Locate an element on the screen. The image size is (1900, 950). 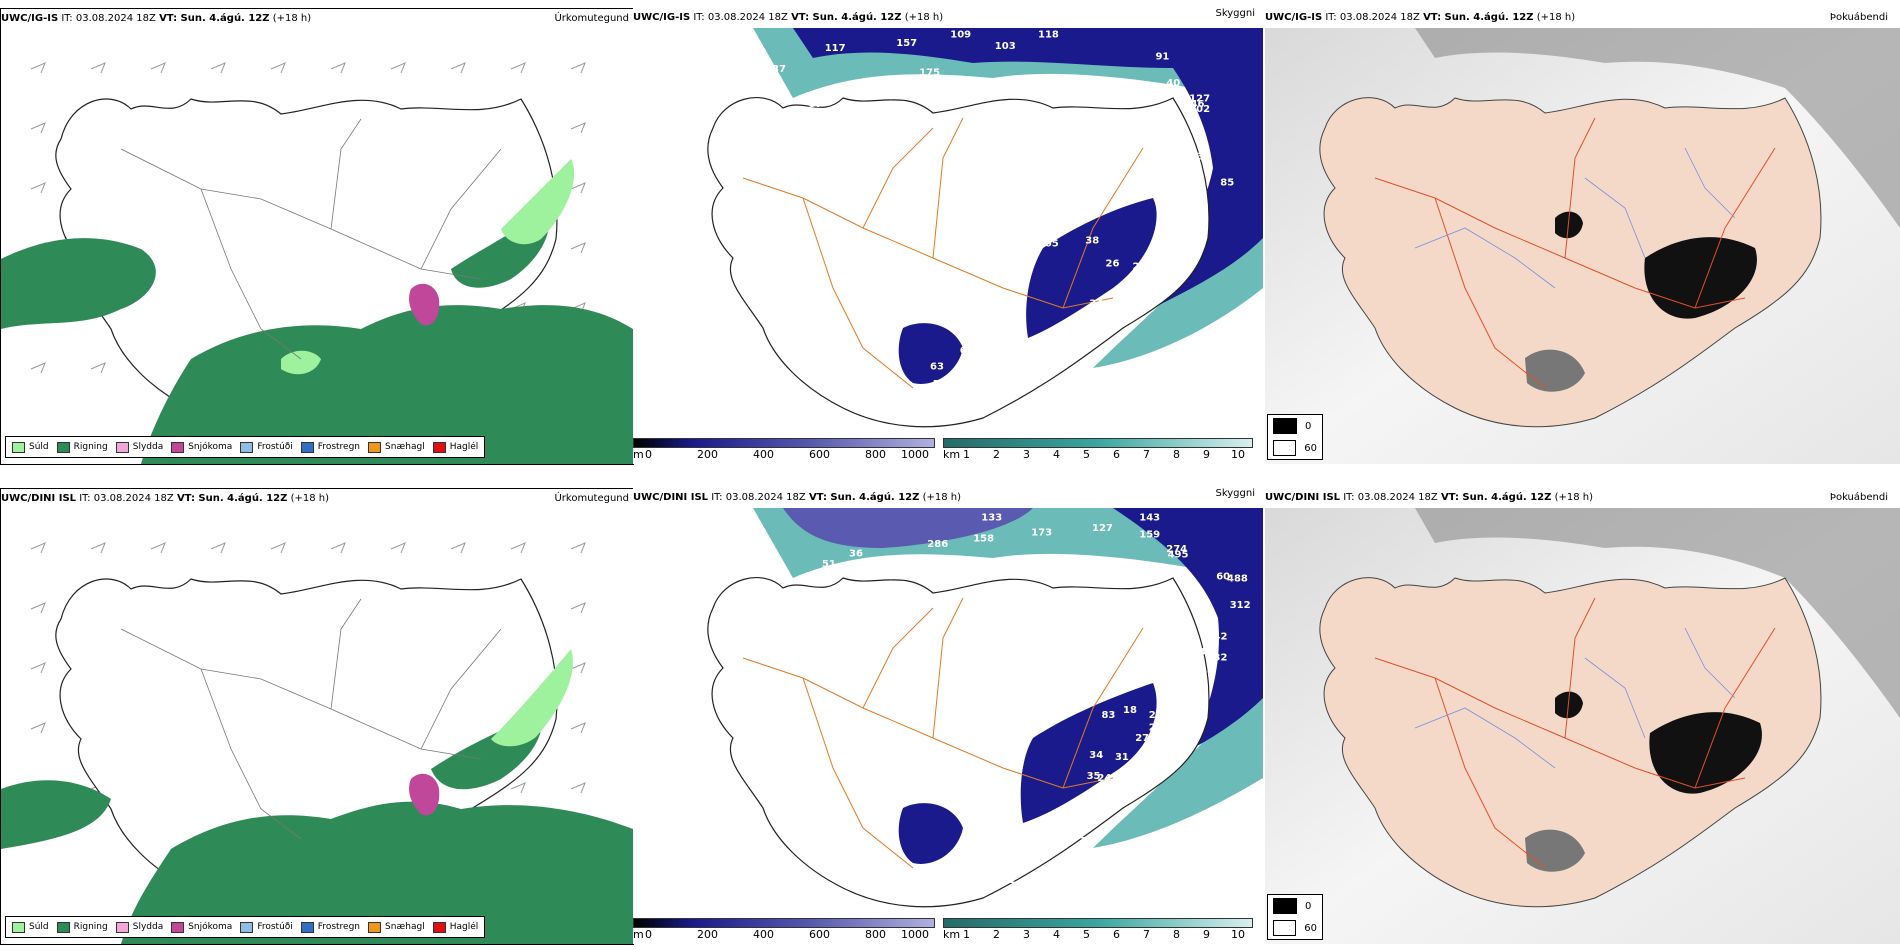
swatch-sleet is located at coordinates (122, 447).